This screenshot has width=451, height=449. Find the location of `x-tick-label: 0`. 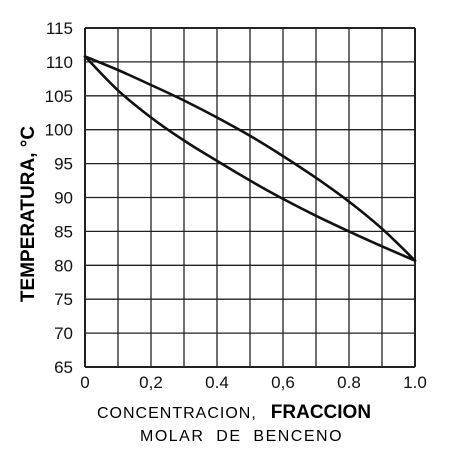

x-tick-label: 0 is located at coordinates (84, 382).